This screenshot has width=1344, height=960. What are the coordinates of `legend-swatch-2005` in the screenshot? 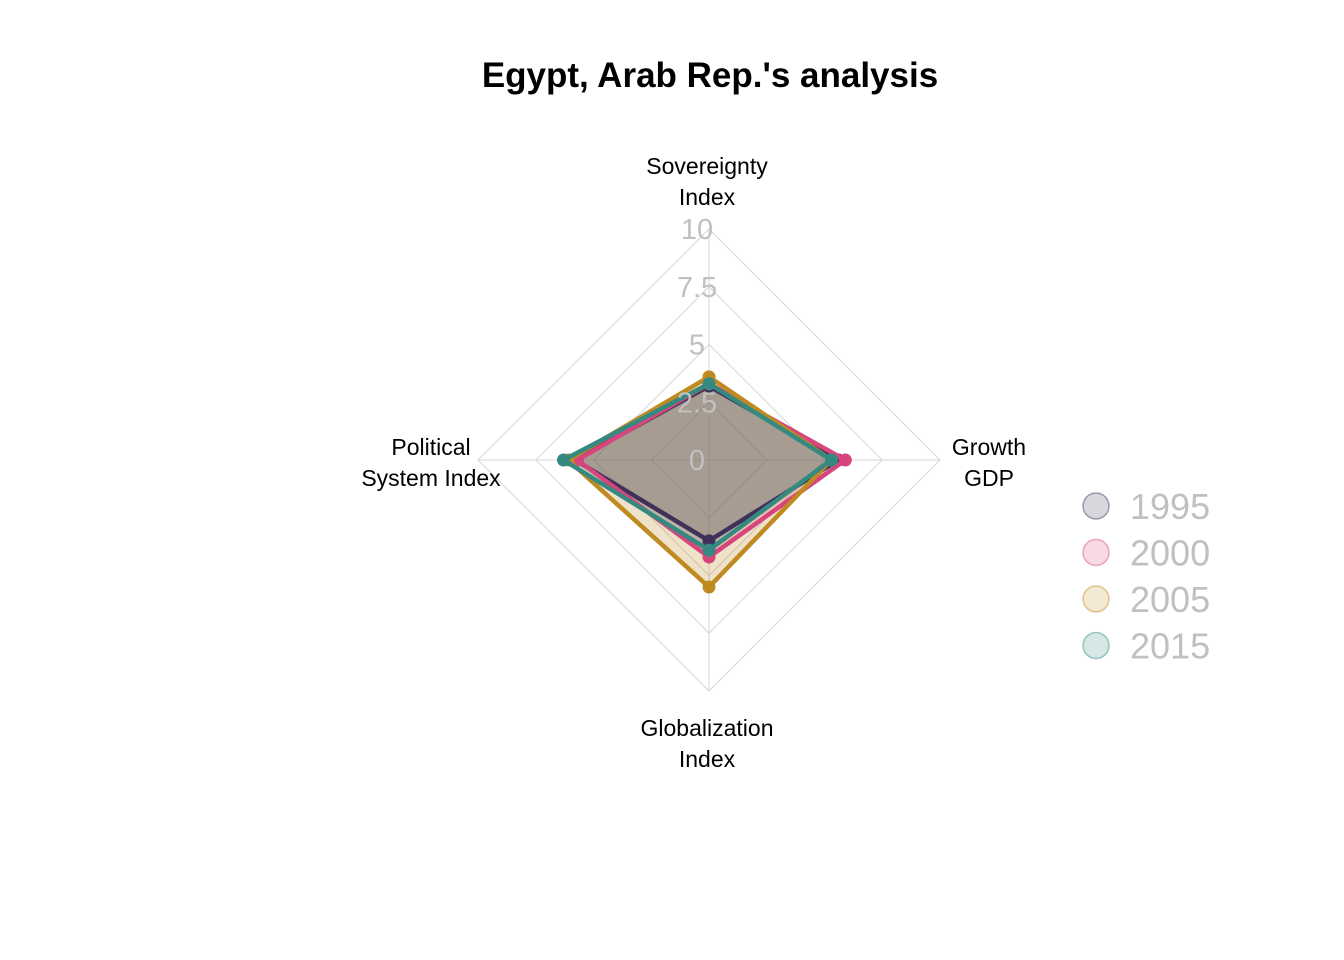 It's located at (1096, 599).